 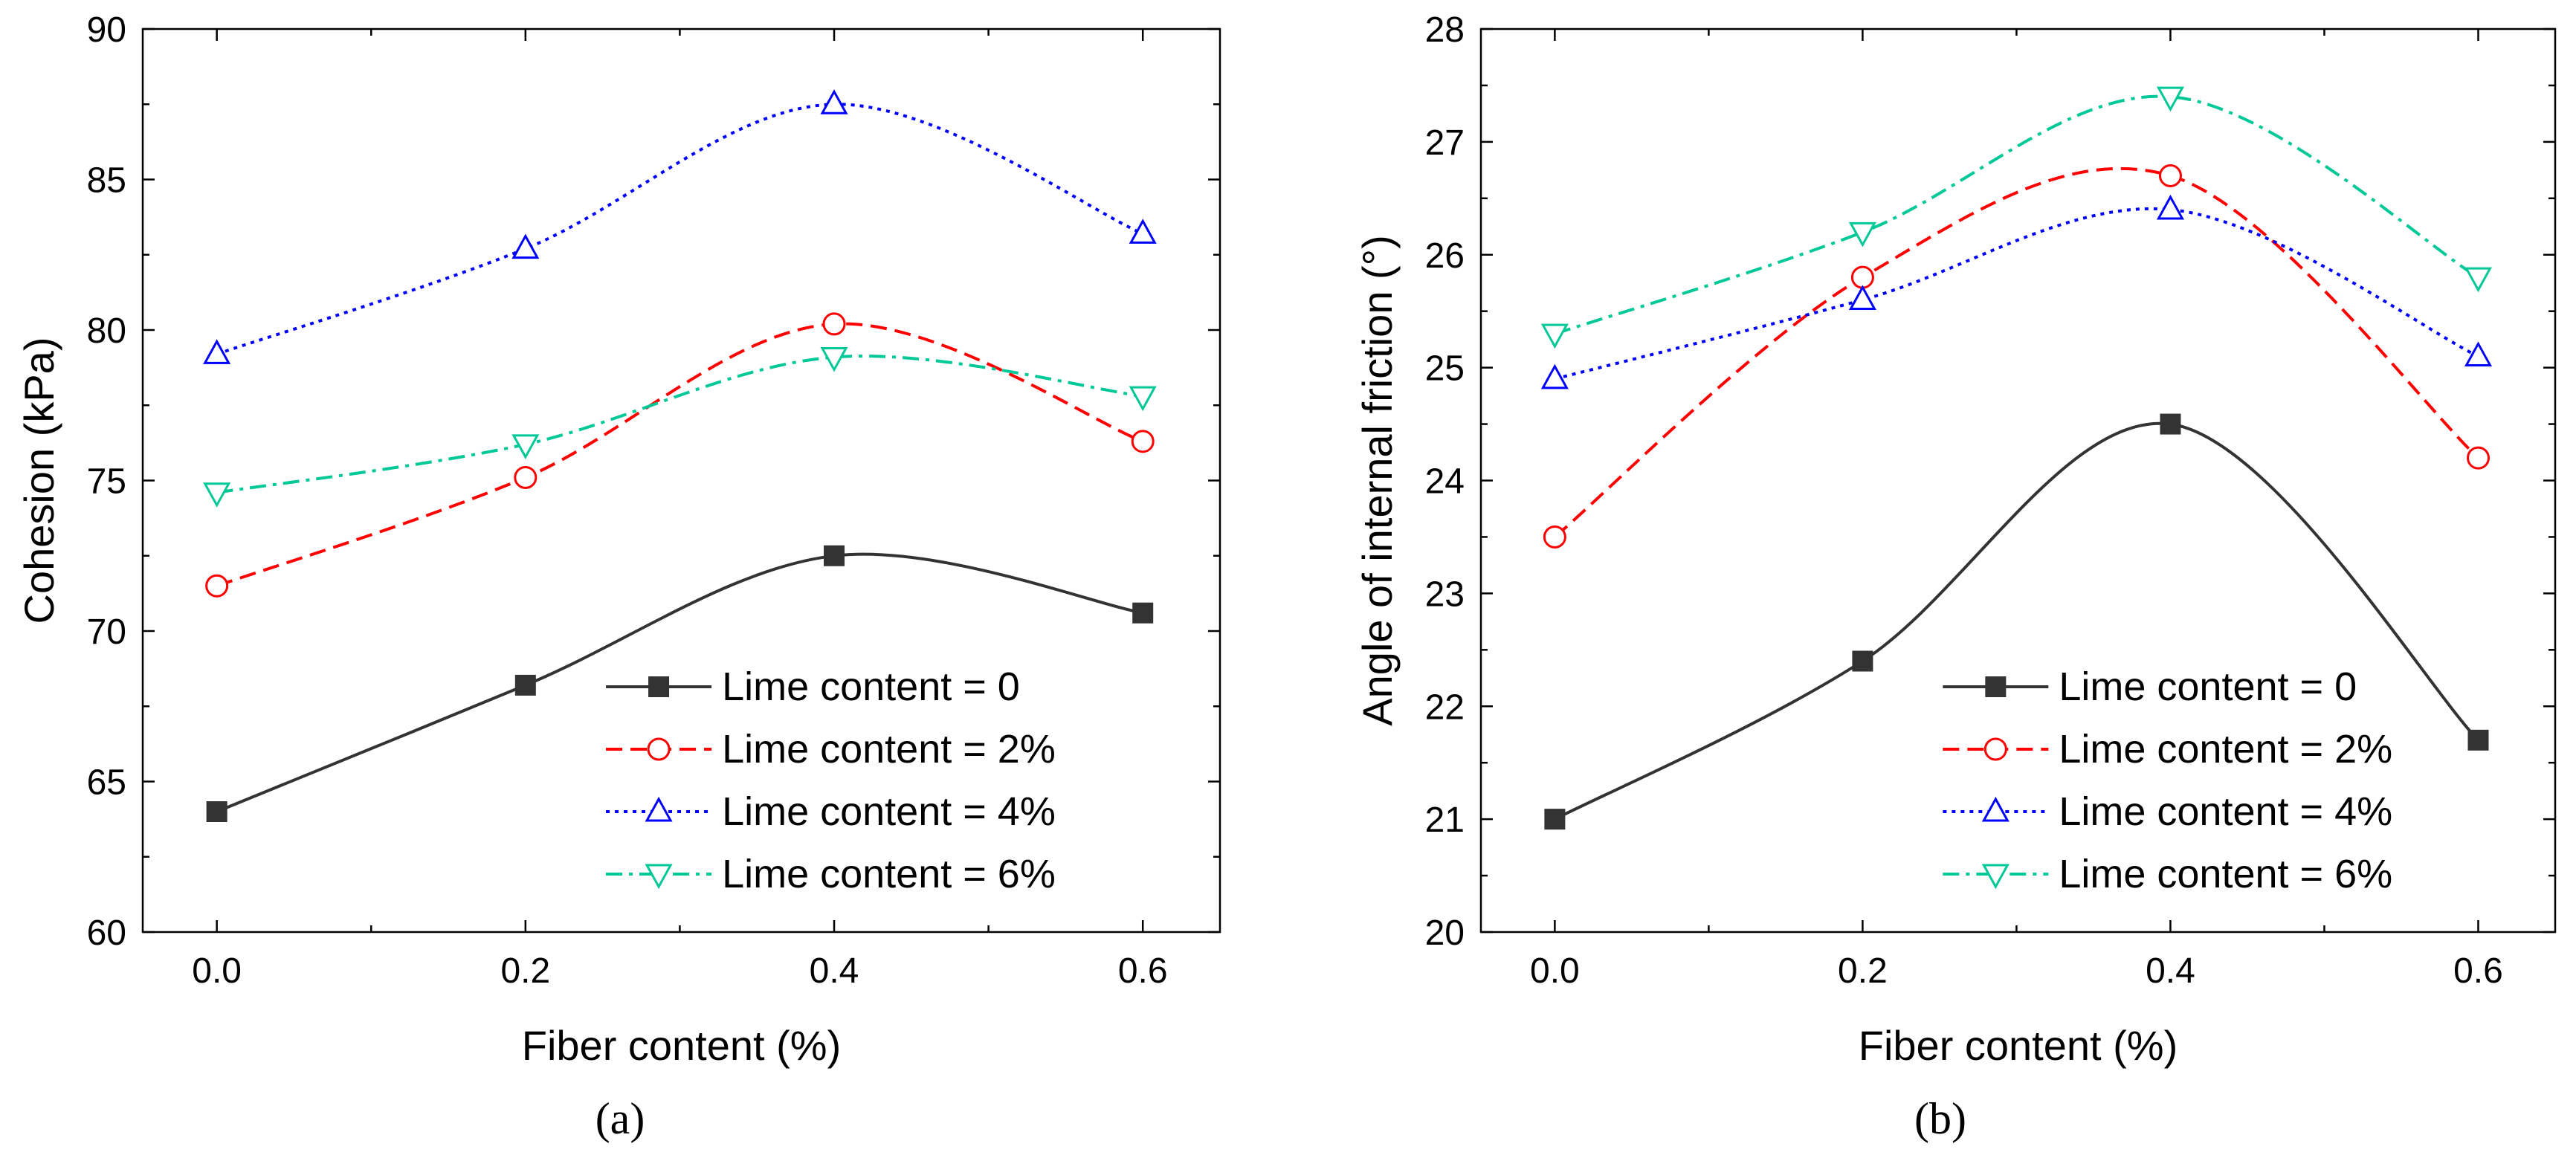 I want to click on panel-caption: (b), so click(x=1940, y=1118).